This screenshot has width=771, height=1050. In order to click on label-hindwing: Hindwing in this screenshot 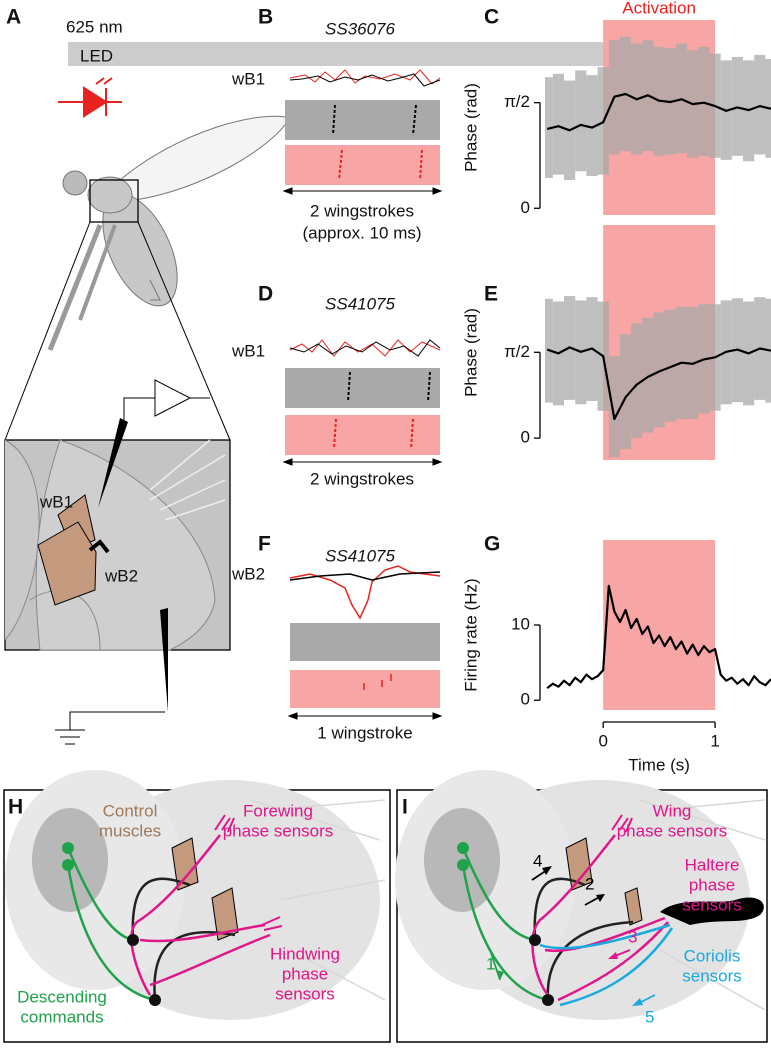, I will do `click(305, 953)`.